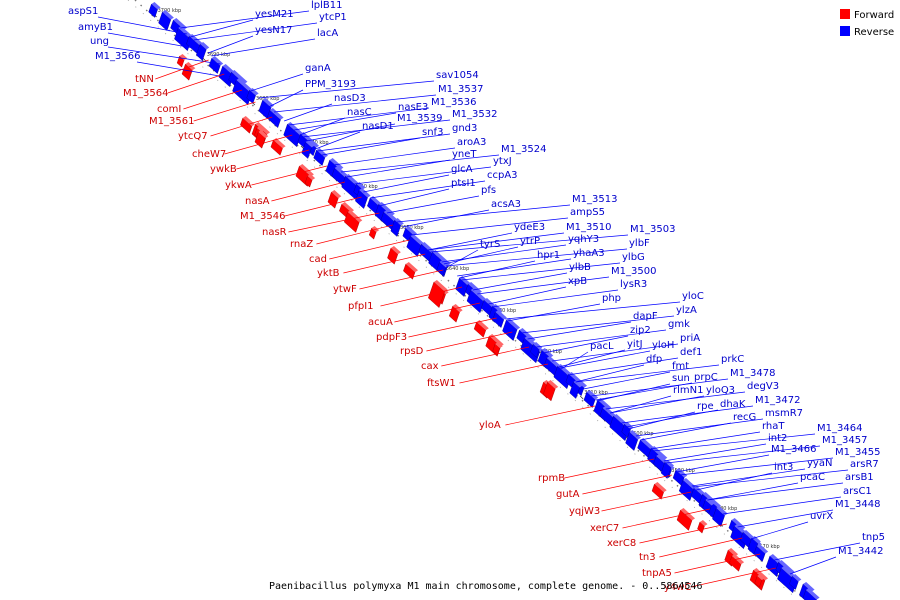  I want to click on reverse-gene-label: yyaN, so click(819, 463).